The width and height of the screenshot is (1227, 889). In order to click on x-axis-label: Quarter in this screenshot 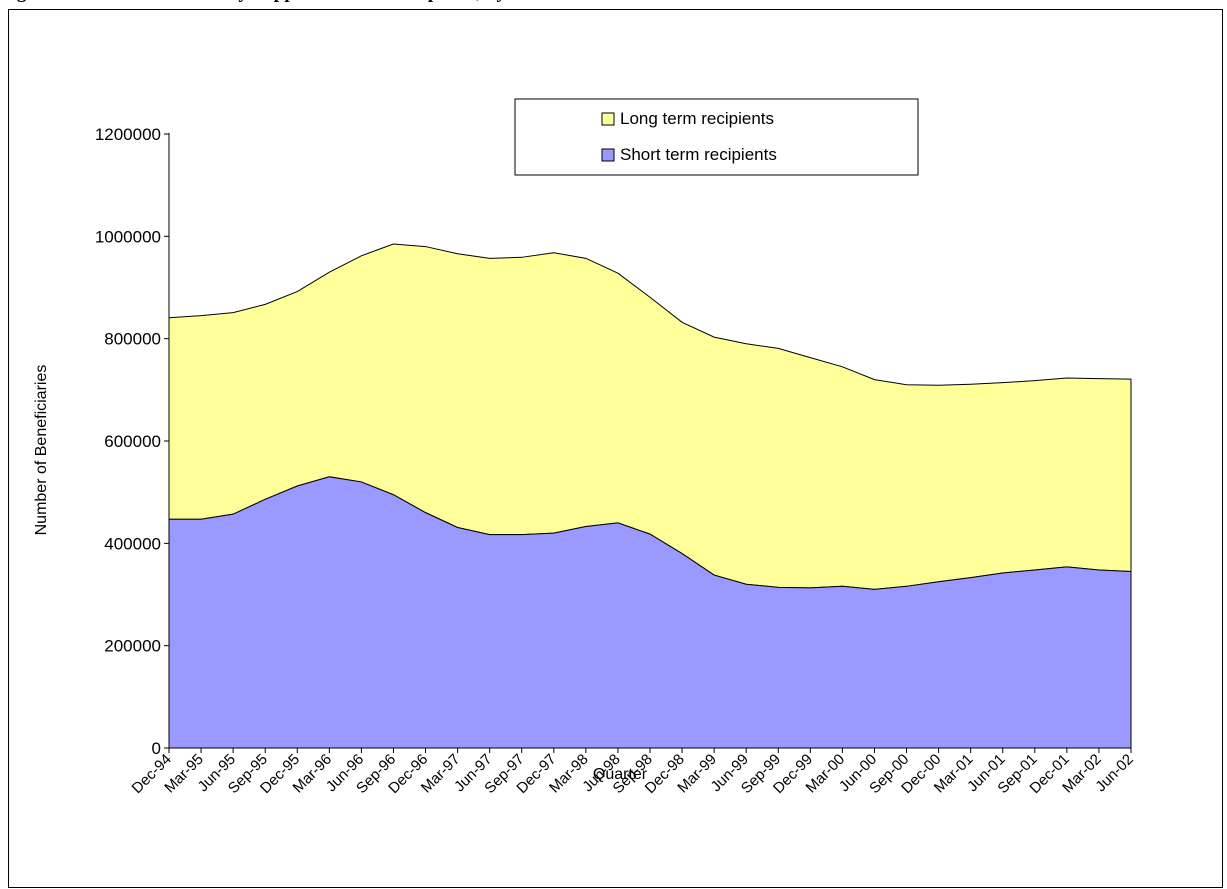, I will do `click(620, 774)`.